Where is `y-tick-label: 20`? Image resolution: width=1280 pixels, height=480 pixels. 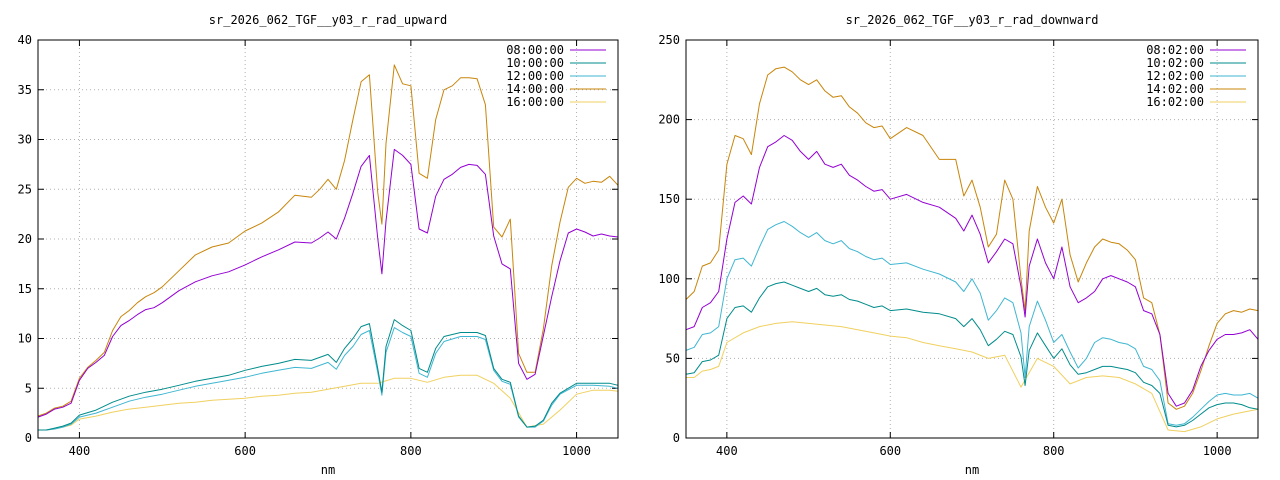
y-tick-label: 20 is located at coordinates (25, 239).